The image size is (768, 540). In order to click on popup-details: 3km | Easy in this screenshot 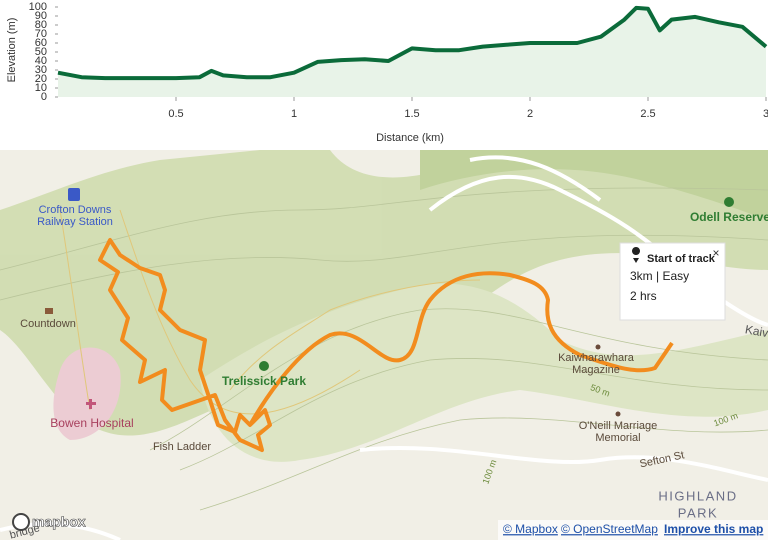, I will do `click(659, 276)`.